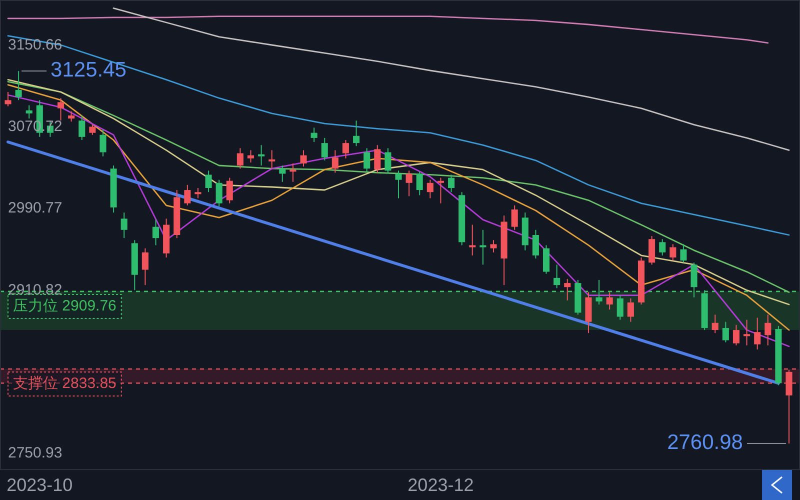  I want to click on y-tick-label: 2990.77, so click(35, 208).